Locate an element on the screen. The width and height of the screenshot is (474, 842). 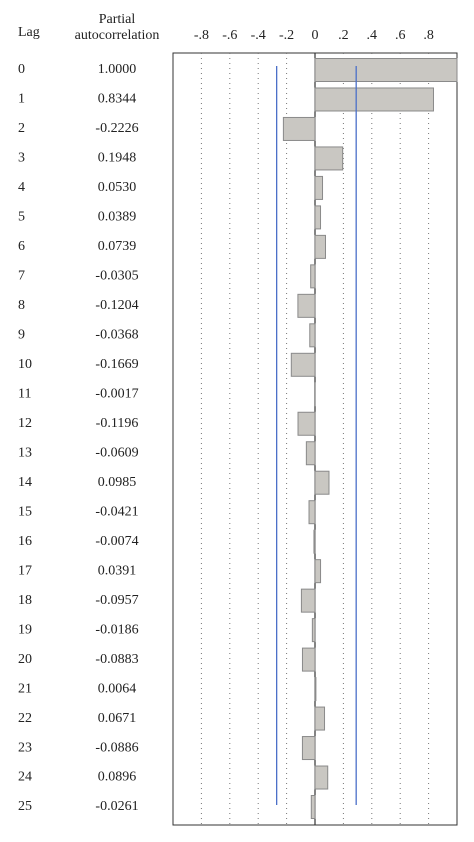
x-tick-label: -.6 is located at coordinates (229, 35).